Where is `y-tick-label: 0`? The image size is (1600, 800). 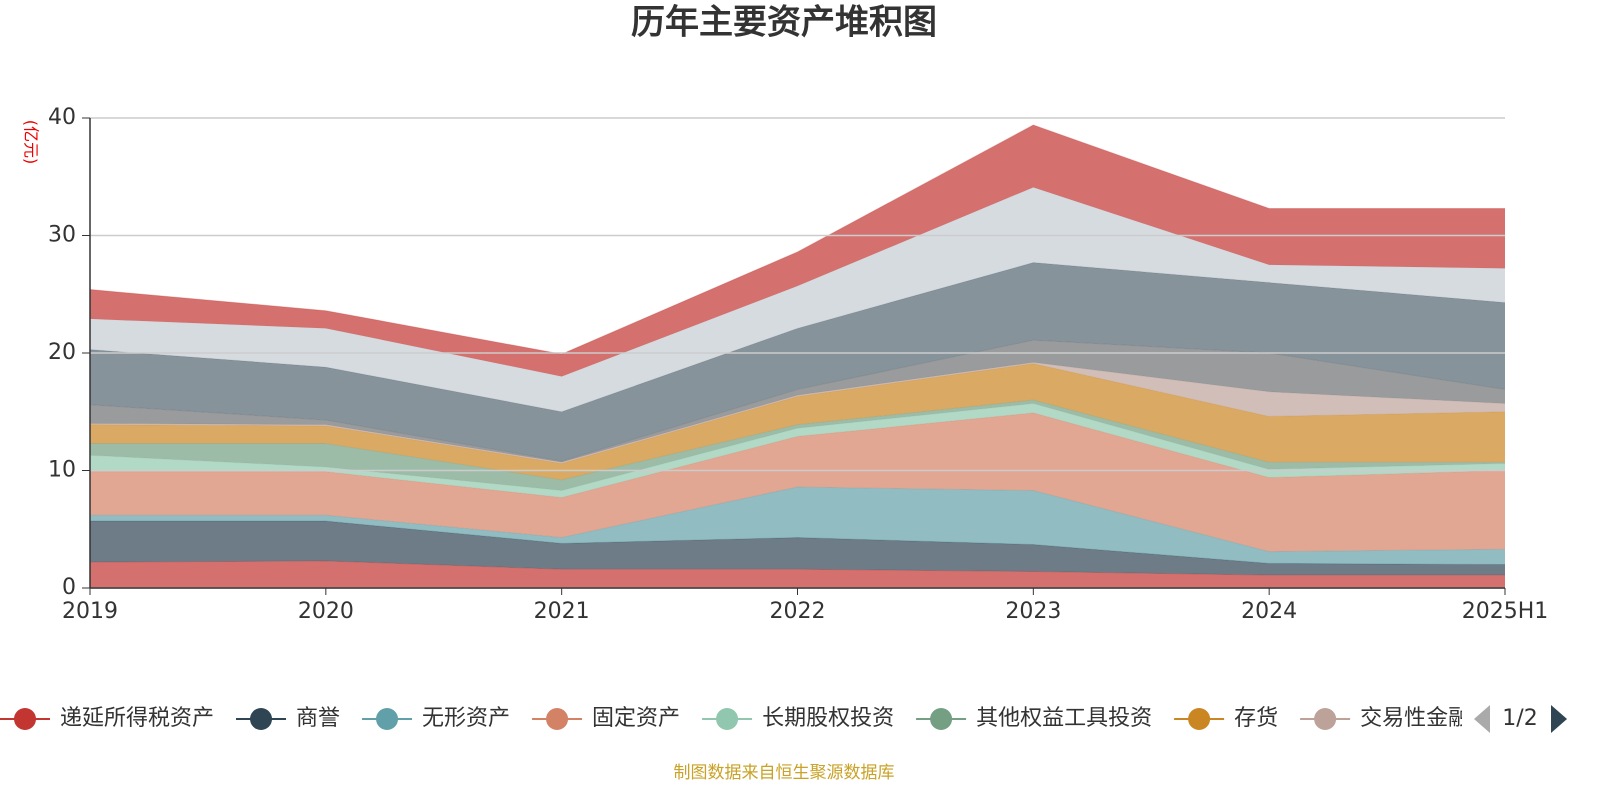
y-tick-label: 0 is located at coordinates (69, 587).